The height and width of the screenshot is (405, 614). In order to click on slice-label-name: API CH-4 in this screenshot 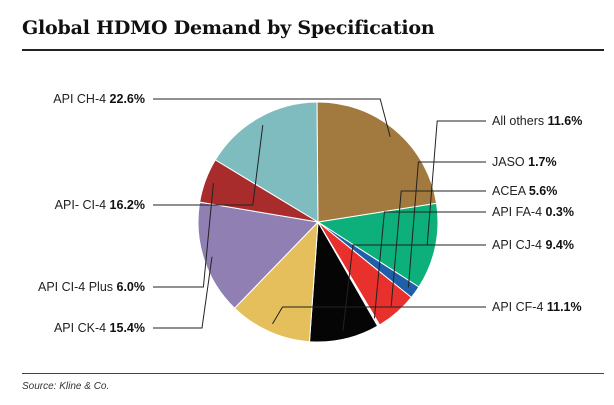, I will do `click(81, 99)`.